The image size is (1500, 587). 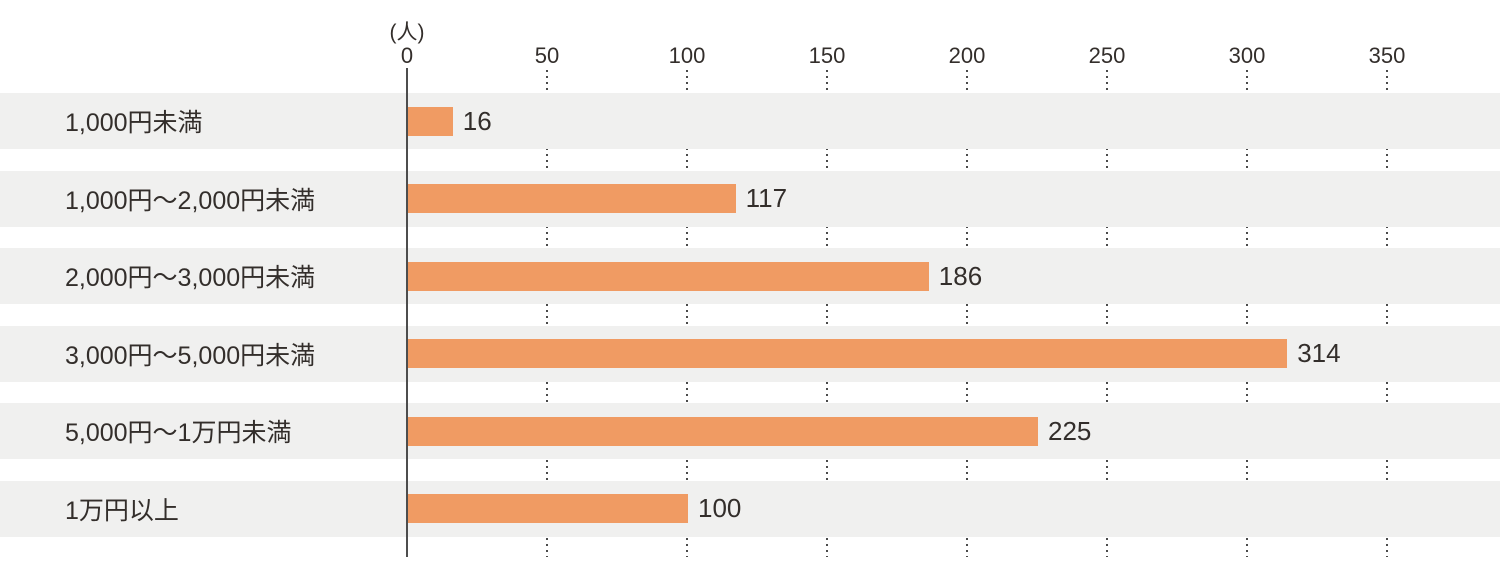 What do you see at coordinates (190, 278) in the screenshot?
I see `category-label: 2,000円〜3,000円未満` at bounding box center [190, 278].